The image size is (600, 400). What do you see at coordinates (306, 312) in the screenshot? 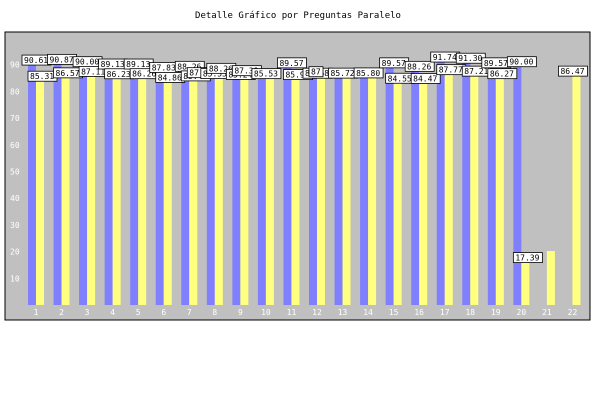
I see `x-axis-labels: 1 2 3 4 5 6 7 8 9 10 11 12 13 14 15 16 17 18 19 20 21 22` at bounding box center [306, 312].